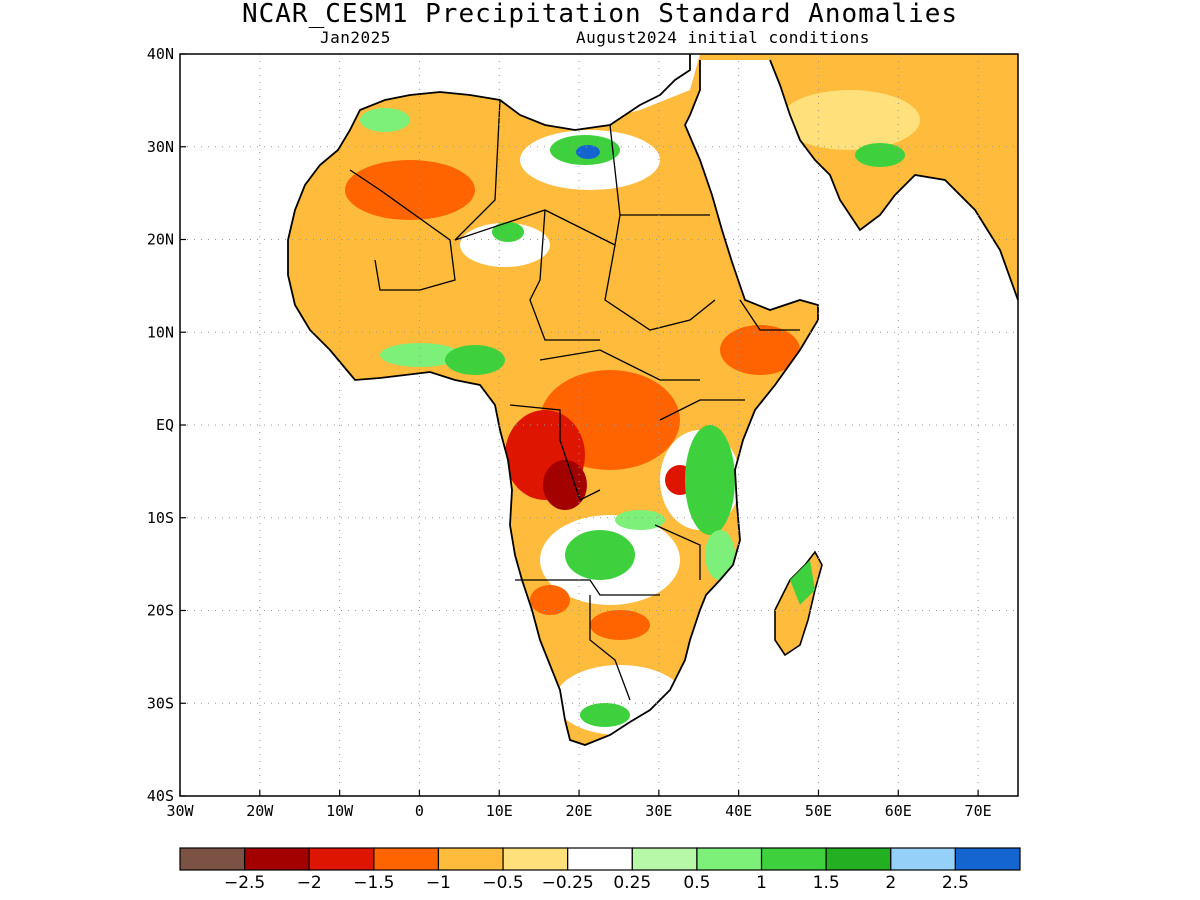 Image resolution: width=1200 pixels, height=900 pixels. What do you see at coordinates (419, 811) in the screenshot?
I see `x-tick-label: 0` at bounding box center [419, 811].